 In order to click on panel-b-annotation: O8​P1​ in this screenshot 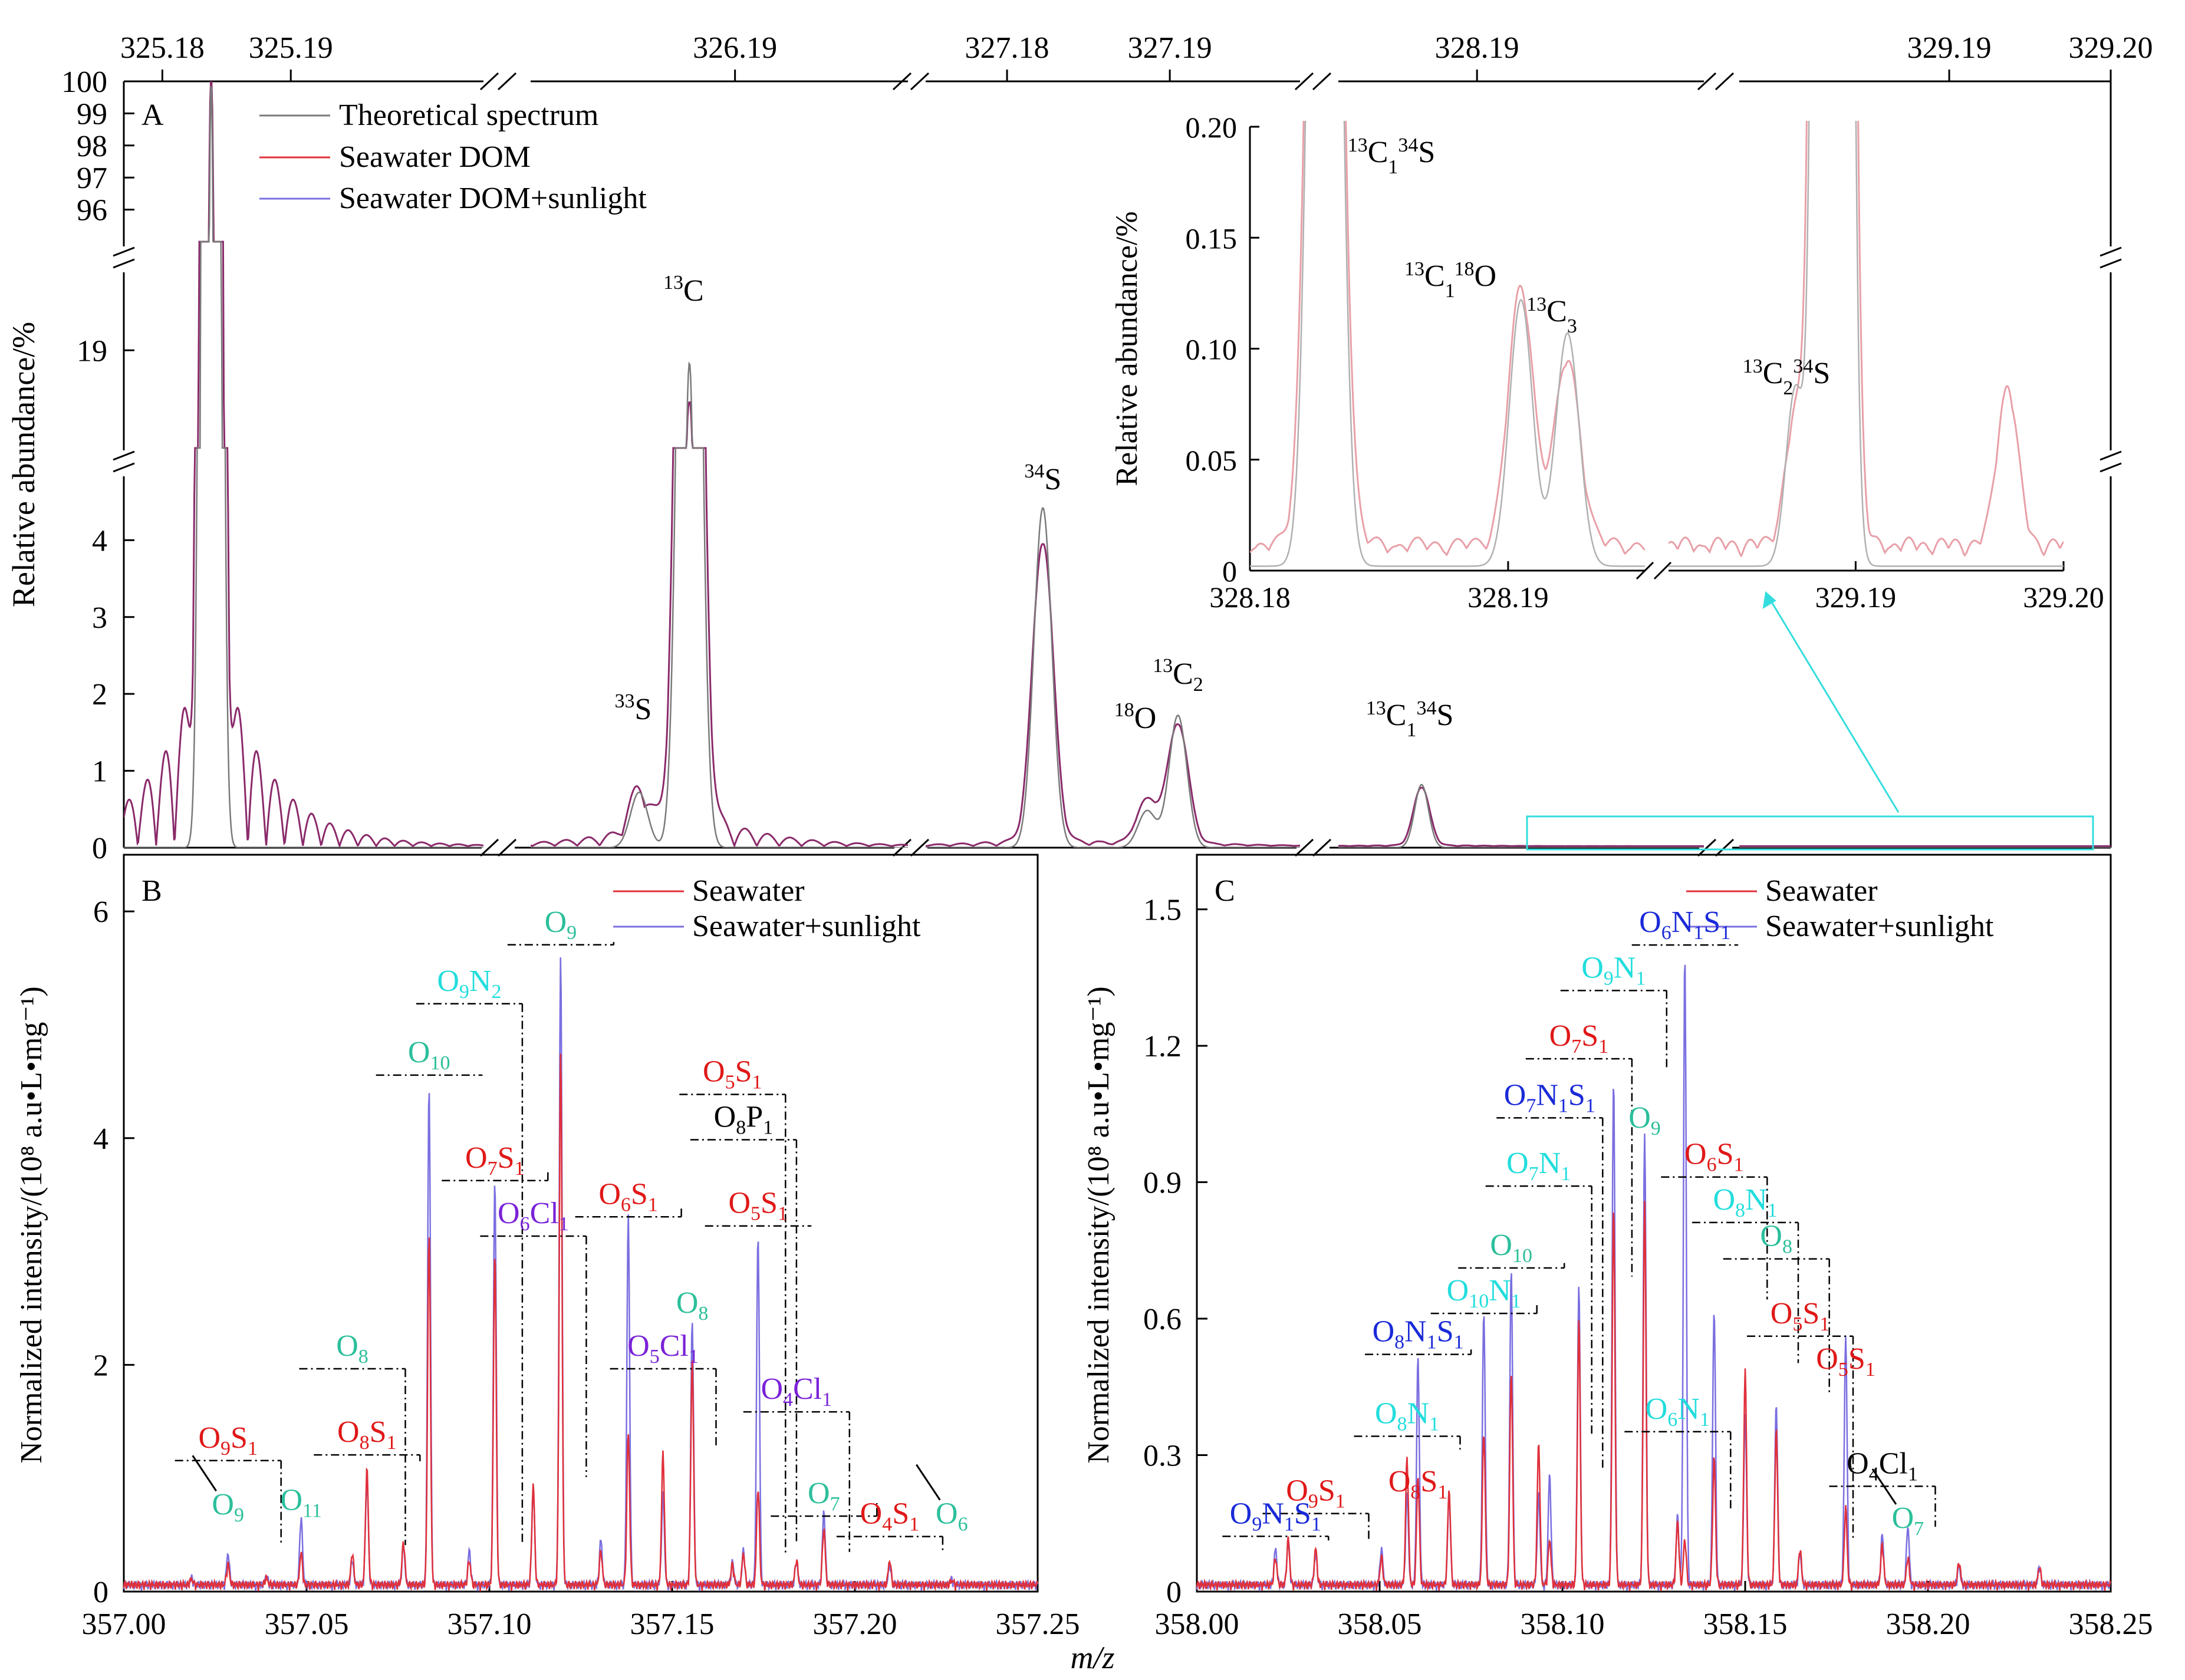, I will do `click(744, 1120)`.